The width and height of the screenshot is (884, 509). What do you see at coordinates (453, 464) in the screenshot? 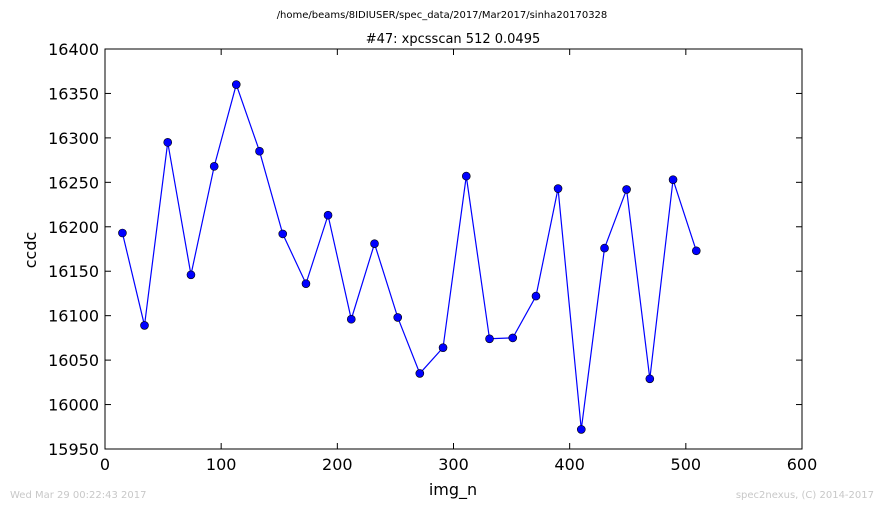
I see `x-tick-label: 300` at bounding box center [453, 464].